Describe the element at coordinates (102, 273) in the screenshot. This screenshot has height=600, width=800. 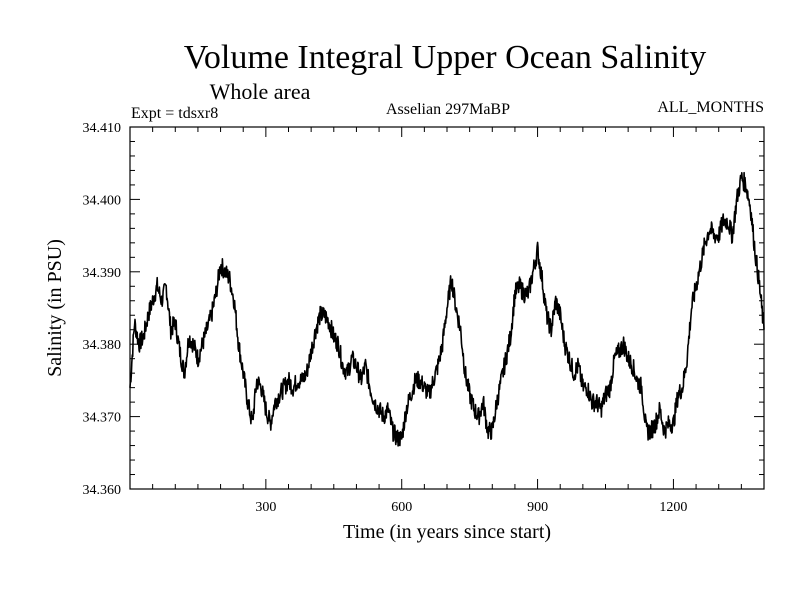
I see `y-tick-label: 34.390` at that location.